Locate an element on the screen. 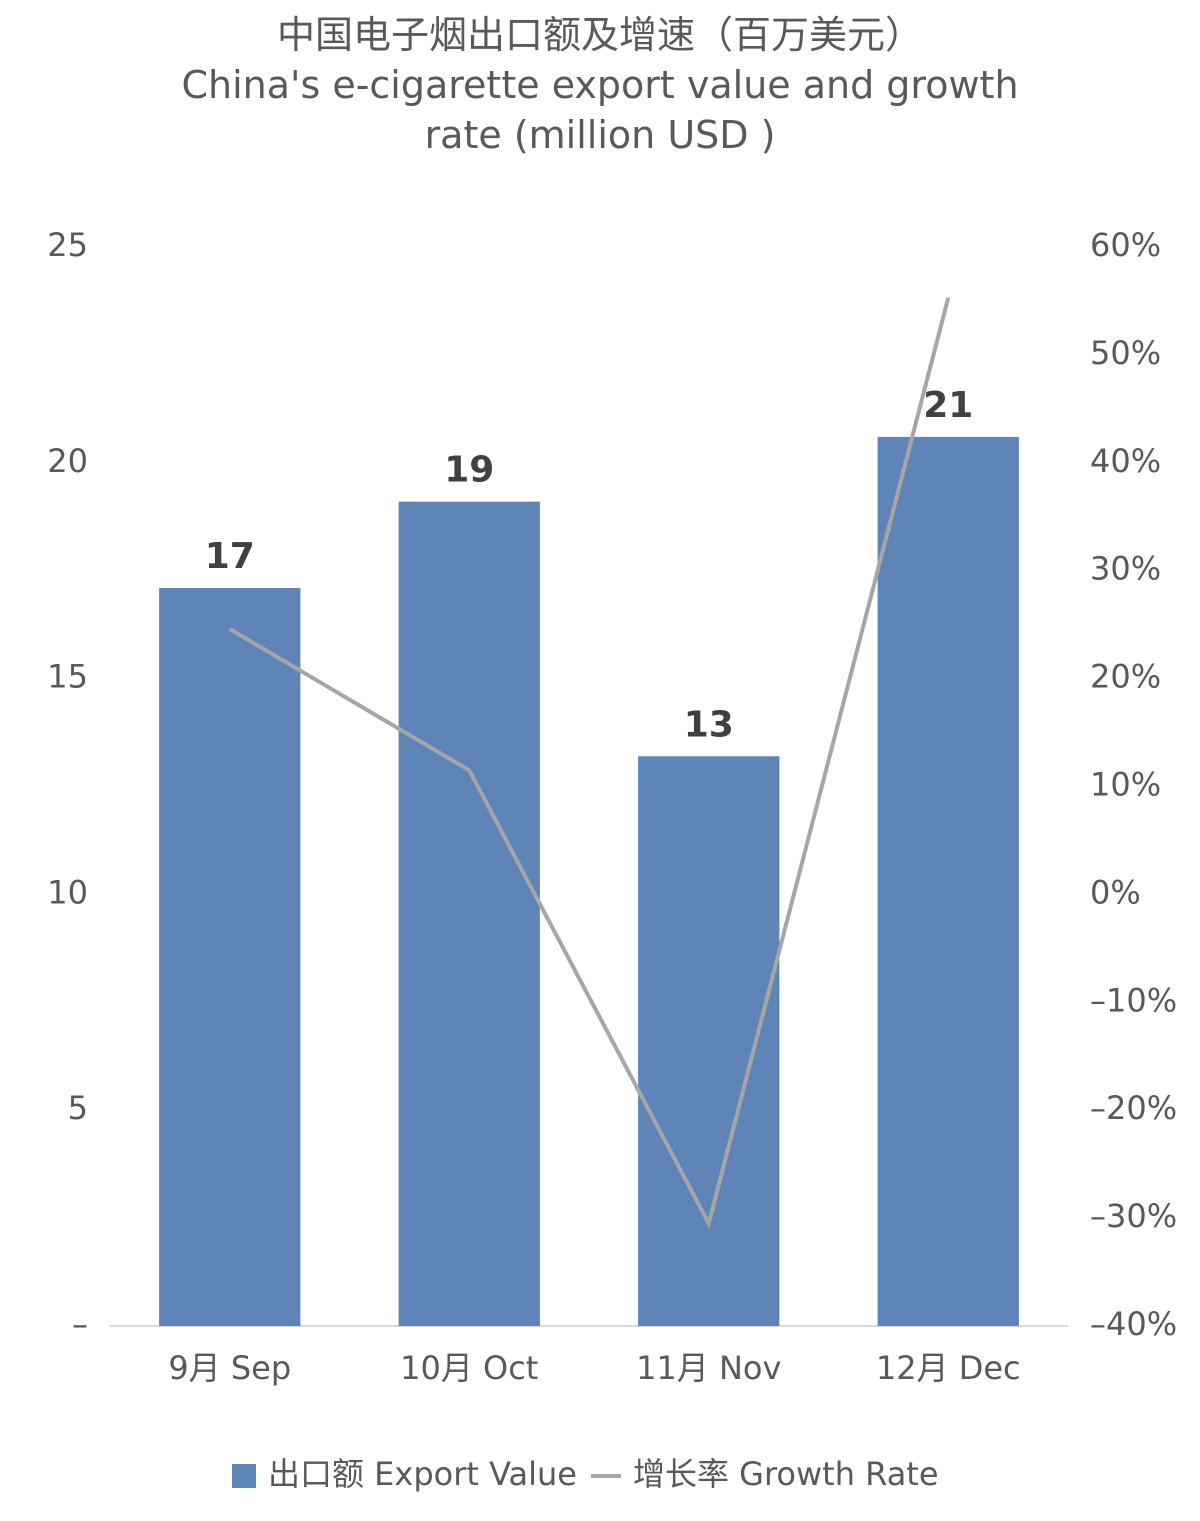 This screenshot has width=1200, height=1521. y2-tick-label: 10% is located at coordinates (1125, 785).